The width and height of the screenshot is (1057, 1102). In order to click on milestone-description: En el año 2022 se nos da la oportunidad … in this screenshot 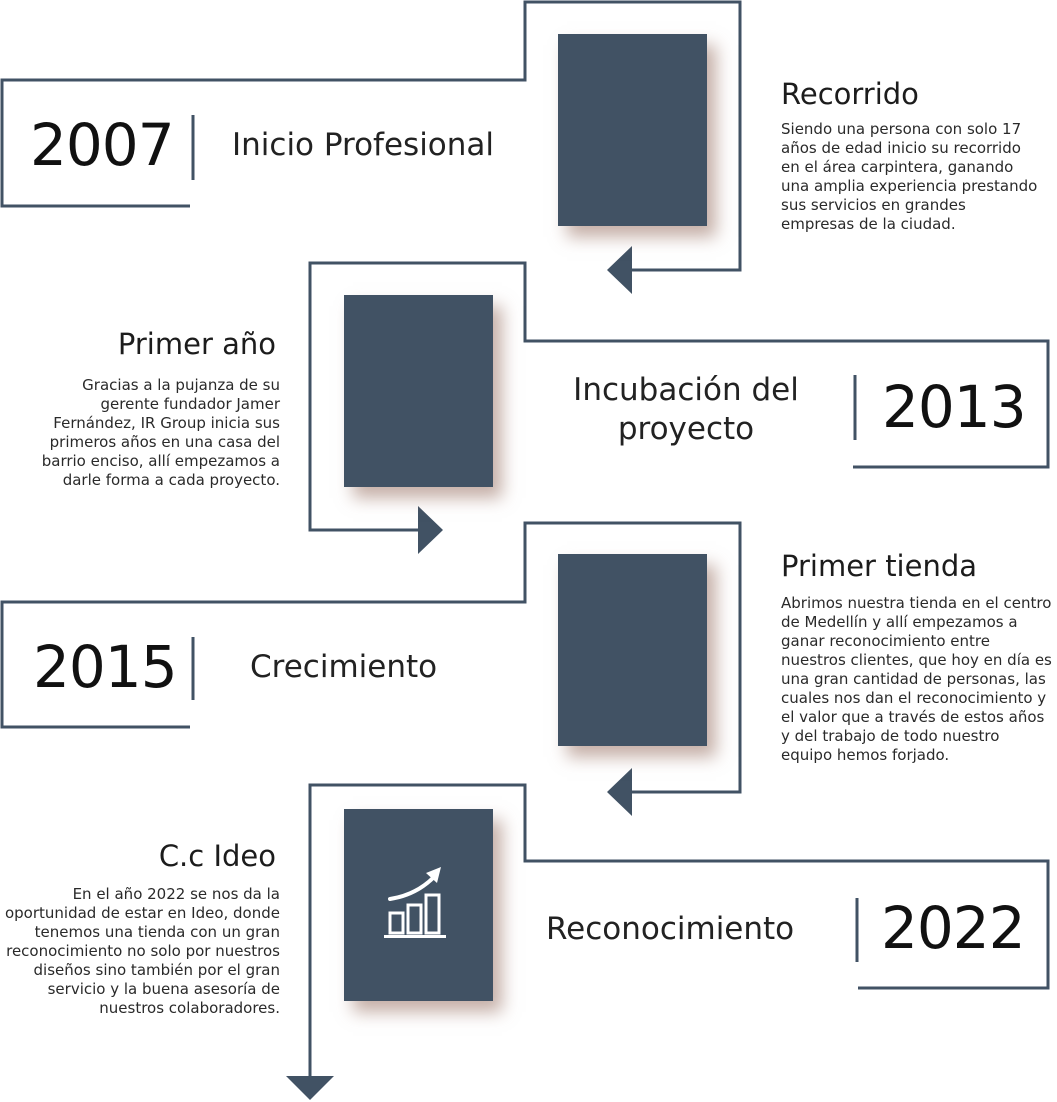, I will do `click(142, 951)`.